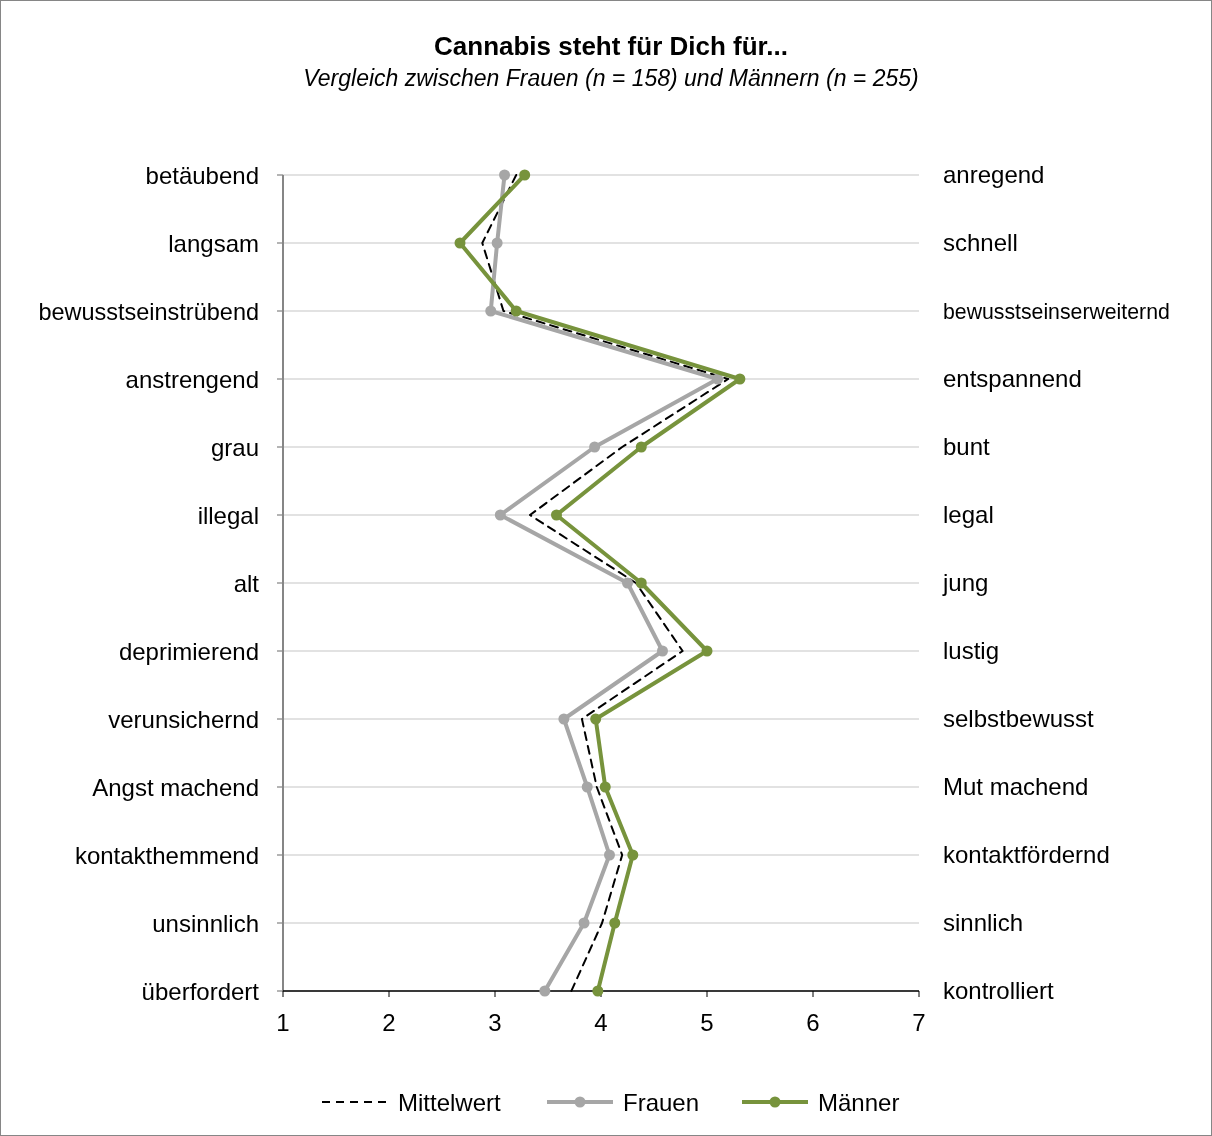 The image size is (1212, 1136). Describe the element at coordinates (200, 991) in the screenshot. I see `y-tick-label: überfordert` at that location.